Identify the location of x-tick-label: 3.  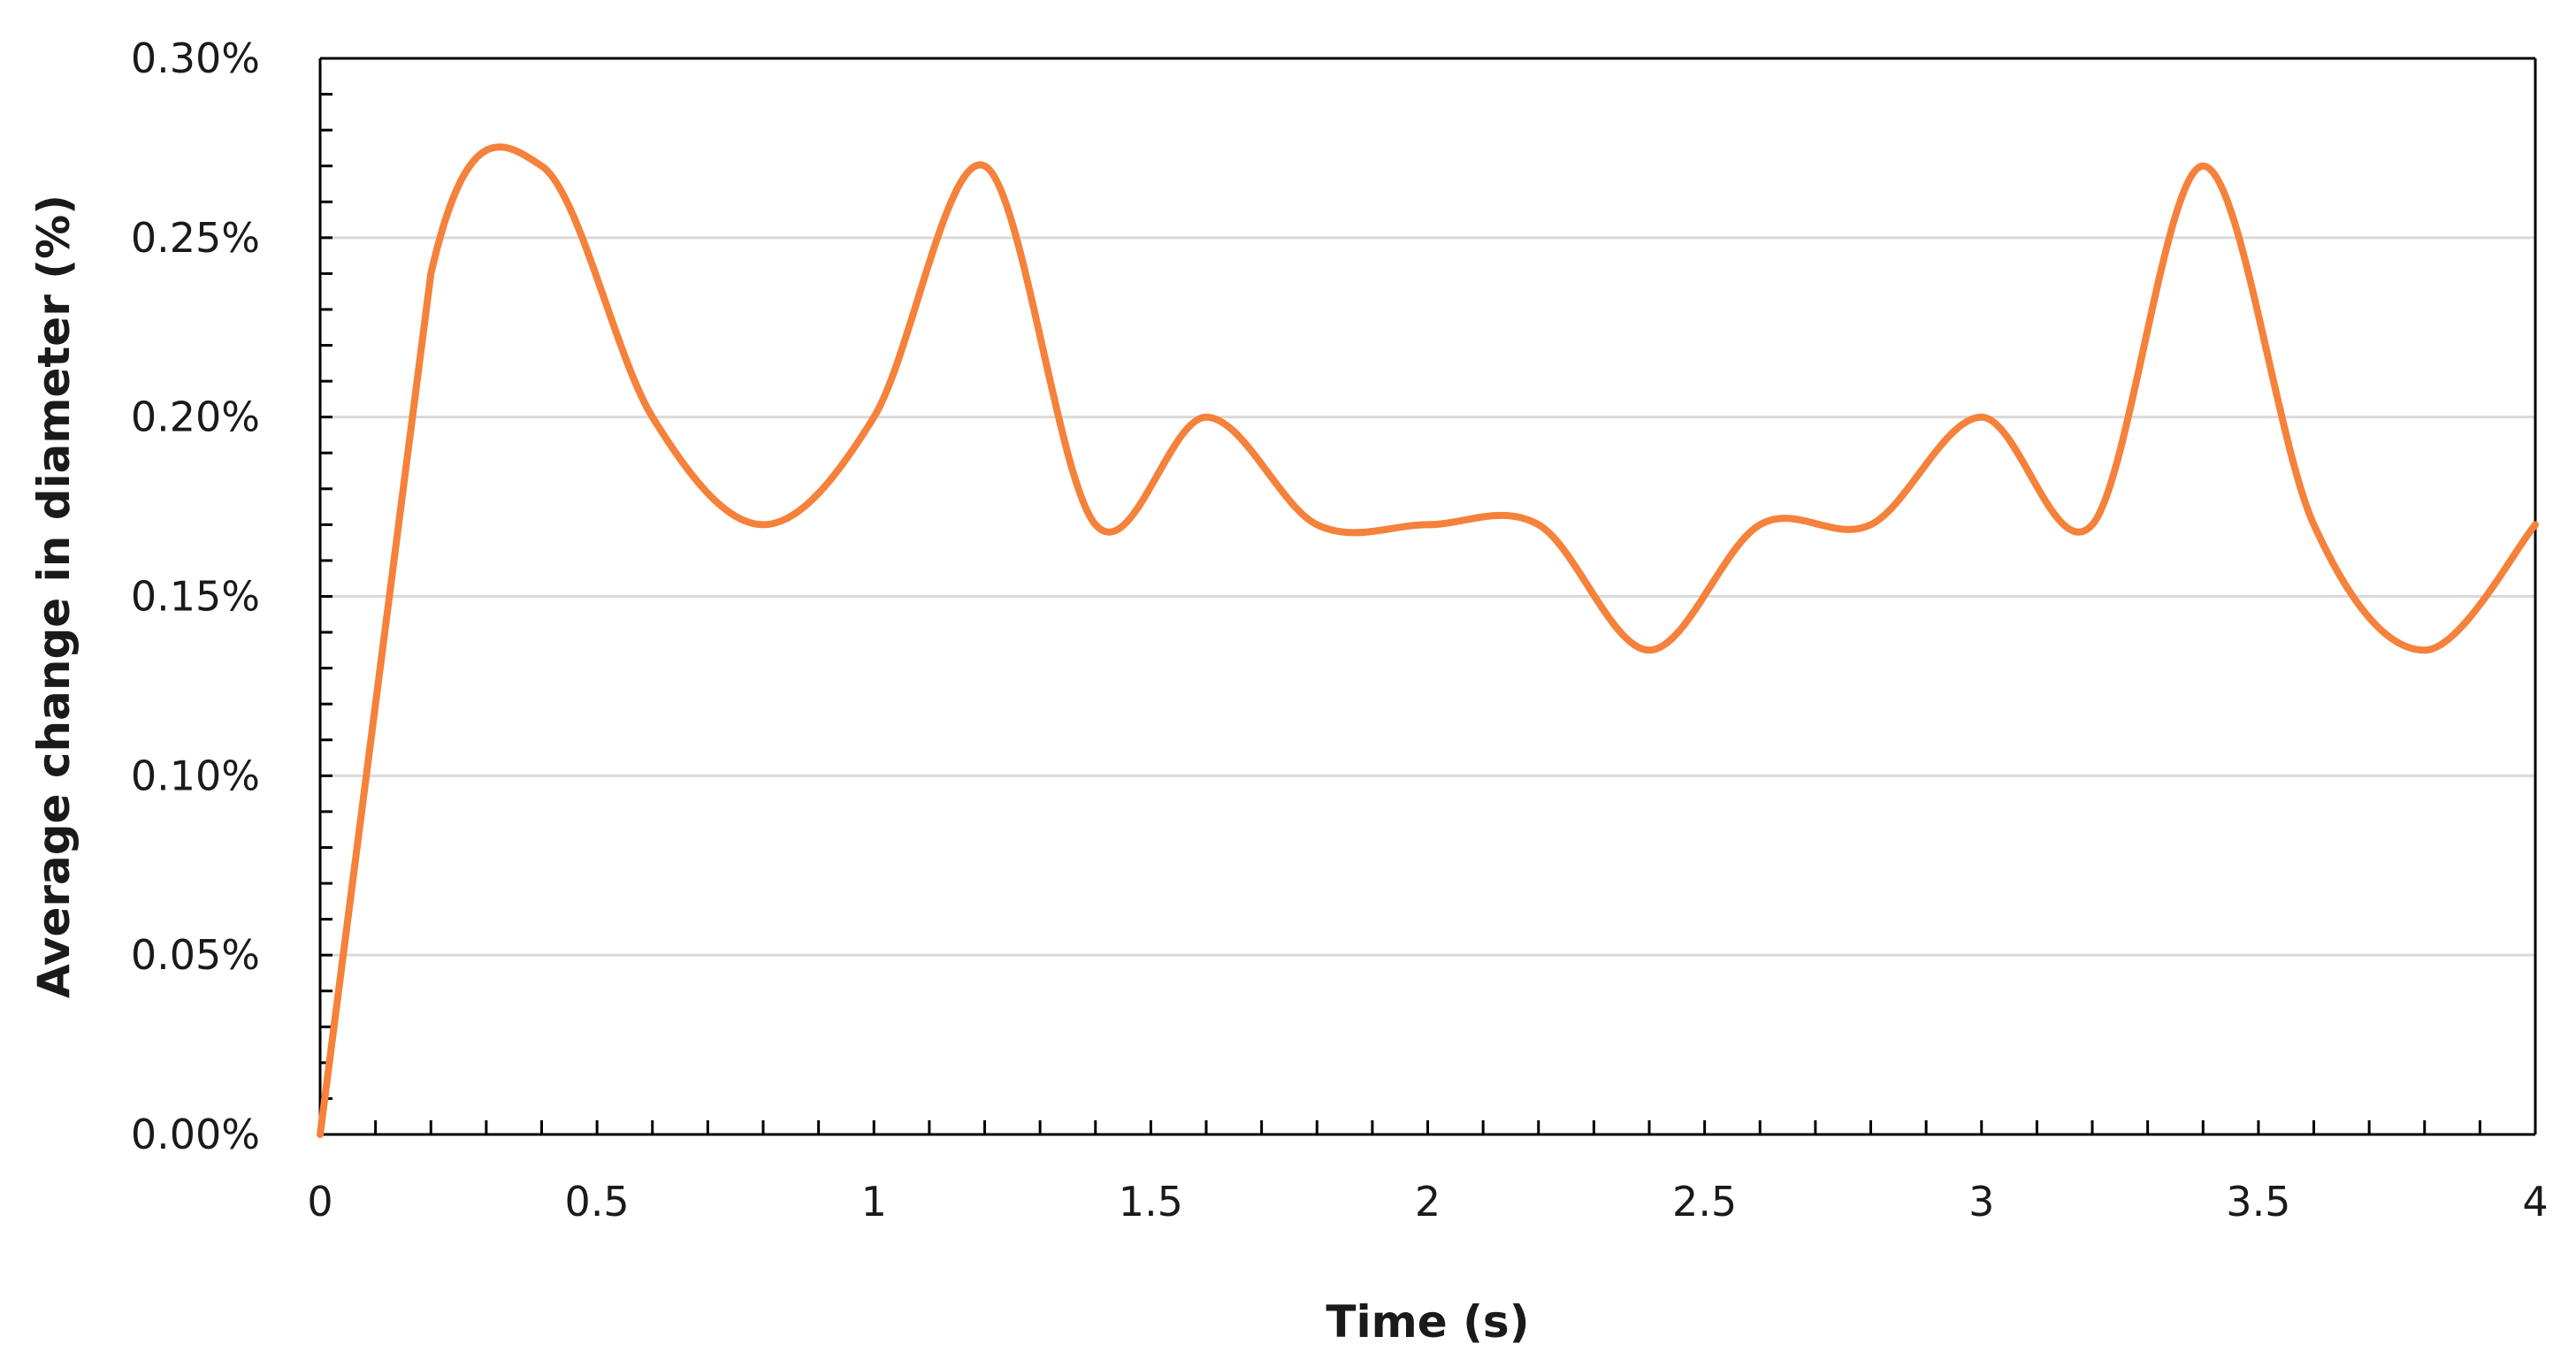
(1981, 1202).